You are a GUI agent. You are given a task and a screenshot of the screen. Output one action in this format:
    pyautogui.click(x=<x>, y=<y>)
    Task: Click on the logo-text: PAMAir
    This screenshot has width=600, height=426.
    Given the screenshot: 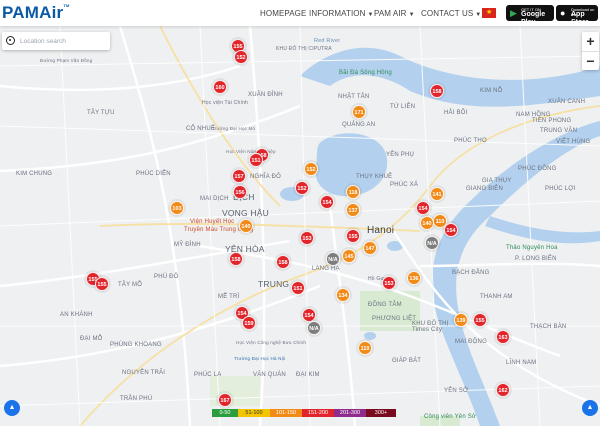 What is the action you would take?
    pyautogui.click(x=33, y=12)
    